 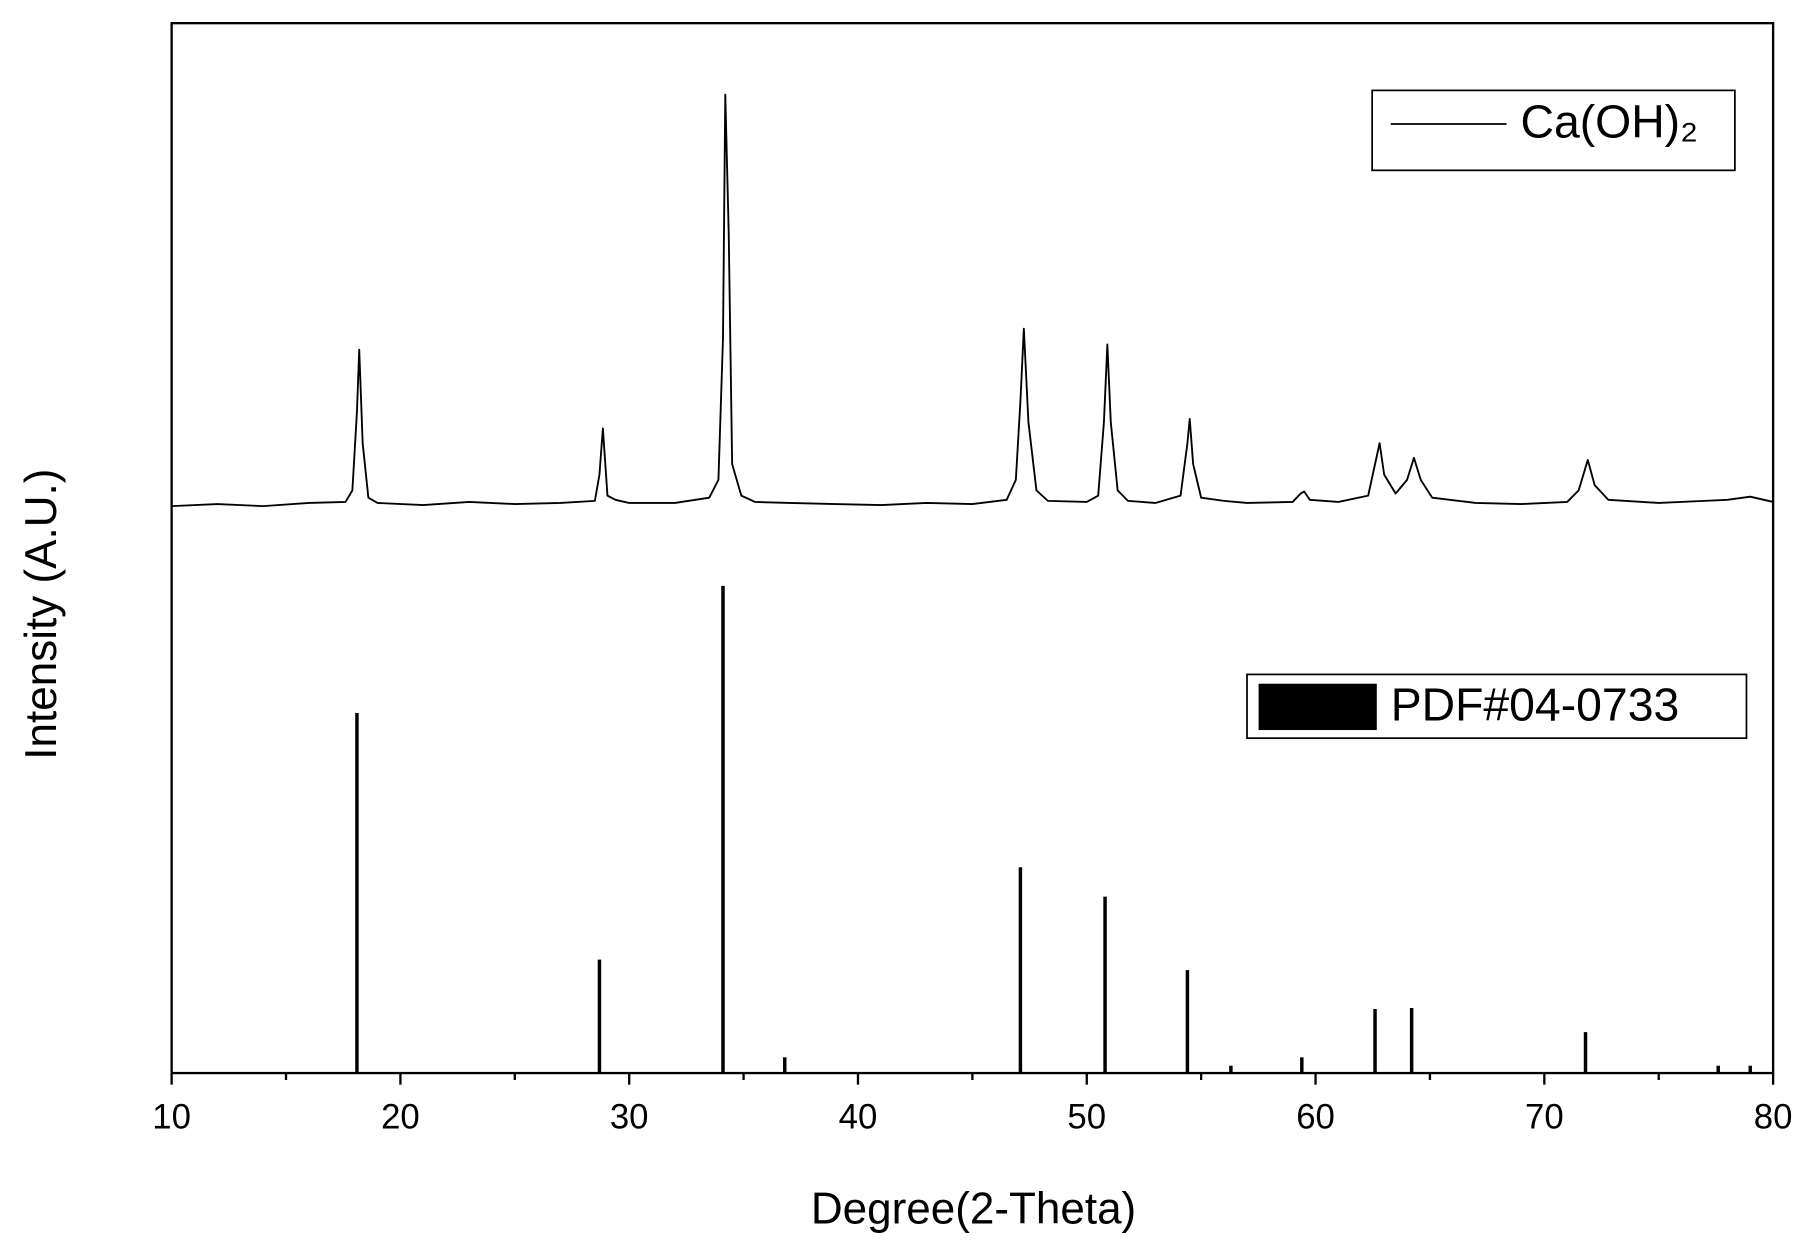 What do you see at coordinates (1609, 121) in the screenshot?
I see `legend-label: Ca(OH)₂` at bounding box center [1609, 121].